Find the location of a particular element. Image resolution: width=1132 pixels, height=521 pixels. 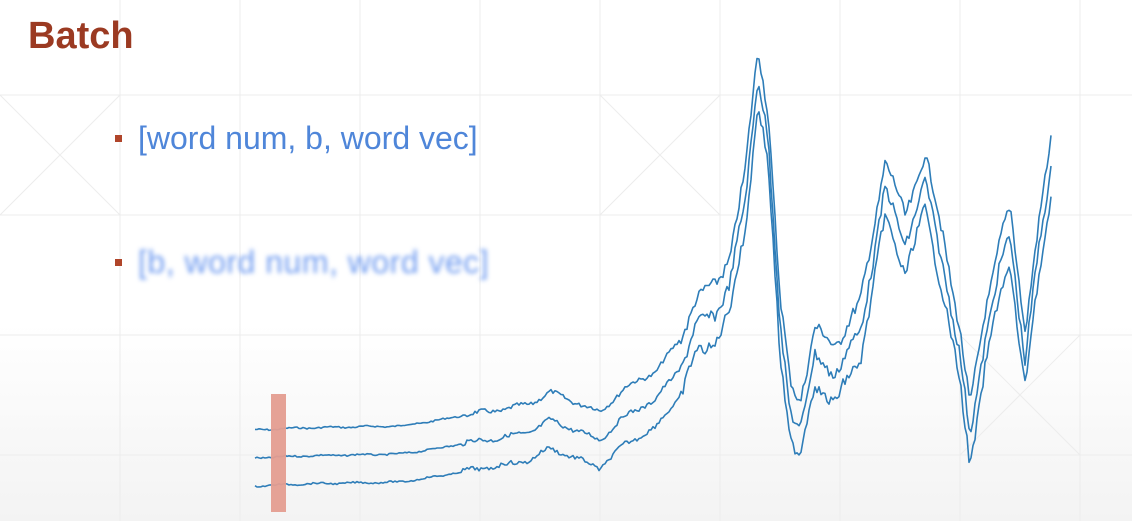

bullet-item-blurred: [b, word num, word vec] is located at coordinates (302, 262).